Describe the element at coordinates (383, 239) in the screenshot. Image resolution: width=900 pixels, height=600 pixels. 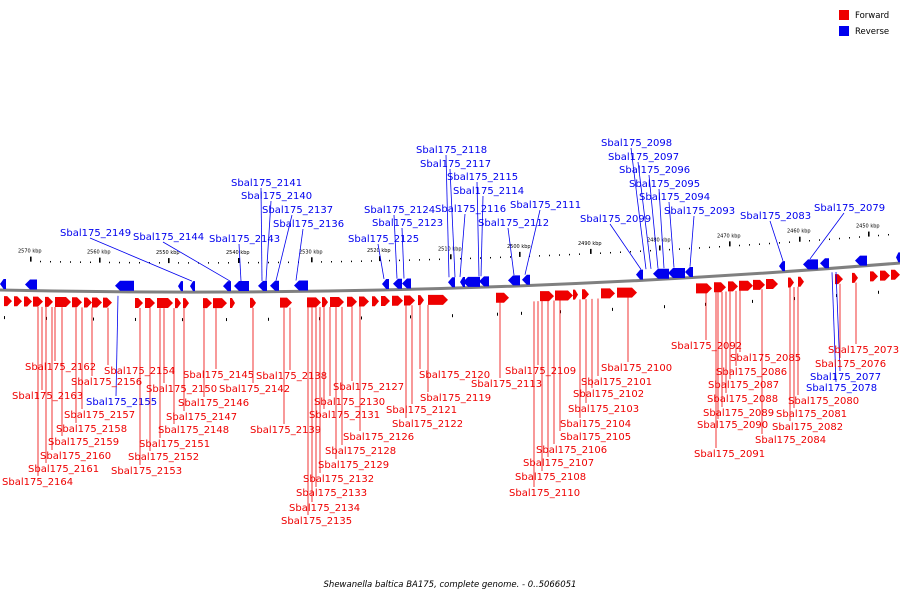
I see `gene-label: Sbal175_2125` at that location.